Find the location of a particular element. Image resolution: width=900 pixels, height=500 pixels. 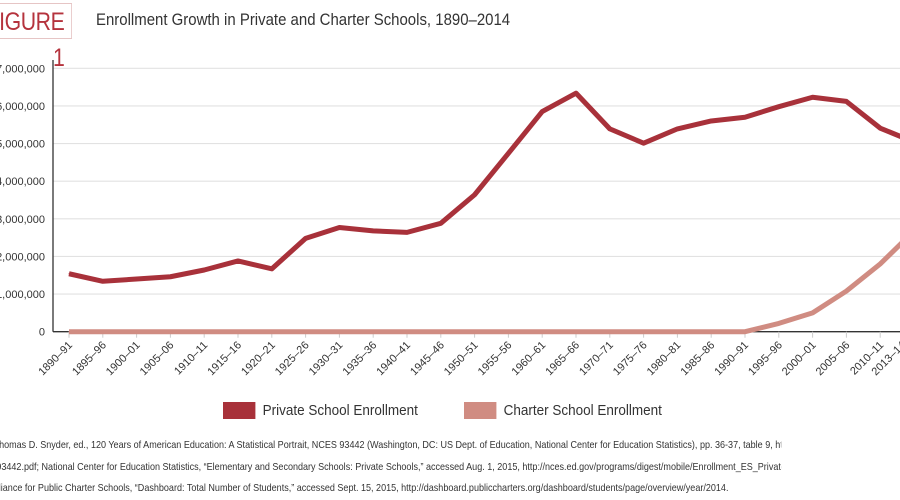

legend-label-private: Private School Enrollment is located at coordinates (340, 410).